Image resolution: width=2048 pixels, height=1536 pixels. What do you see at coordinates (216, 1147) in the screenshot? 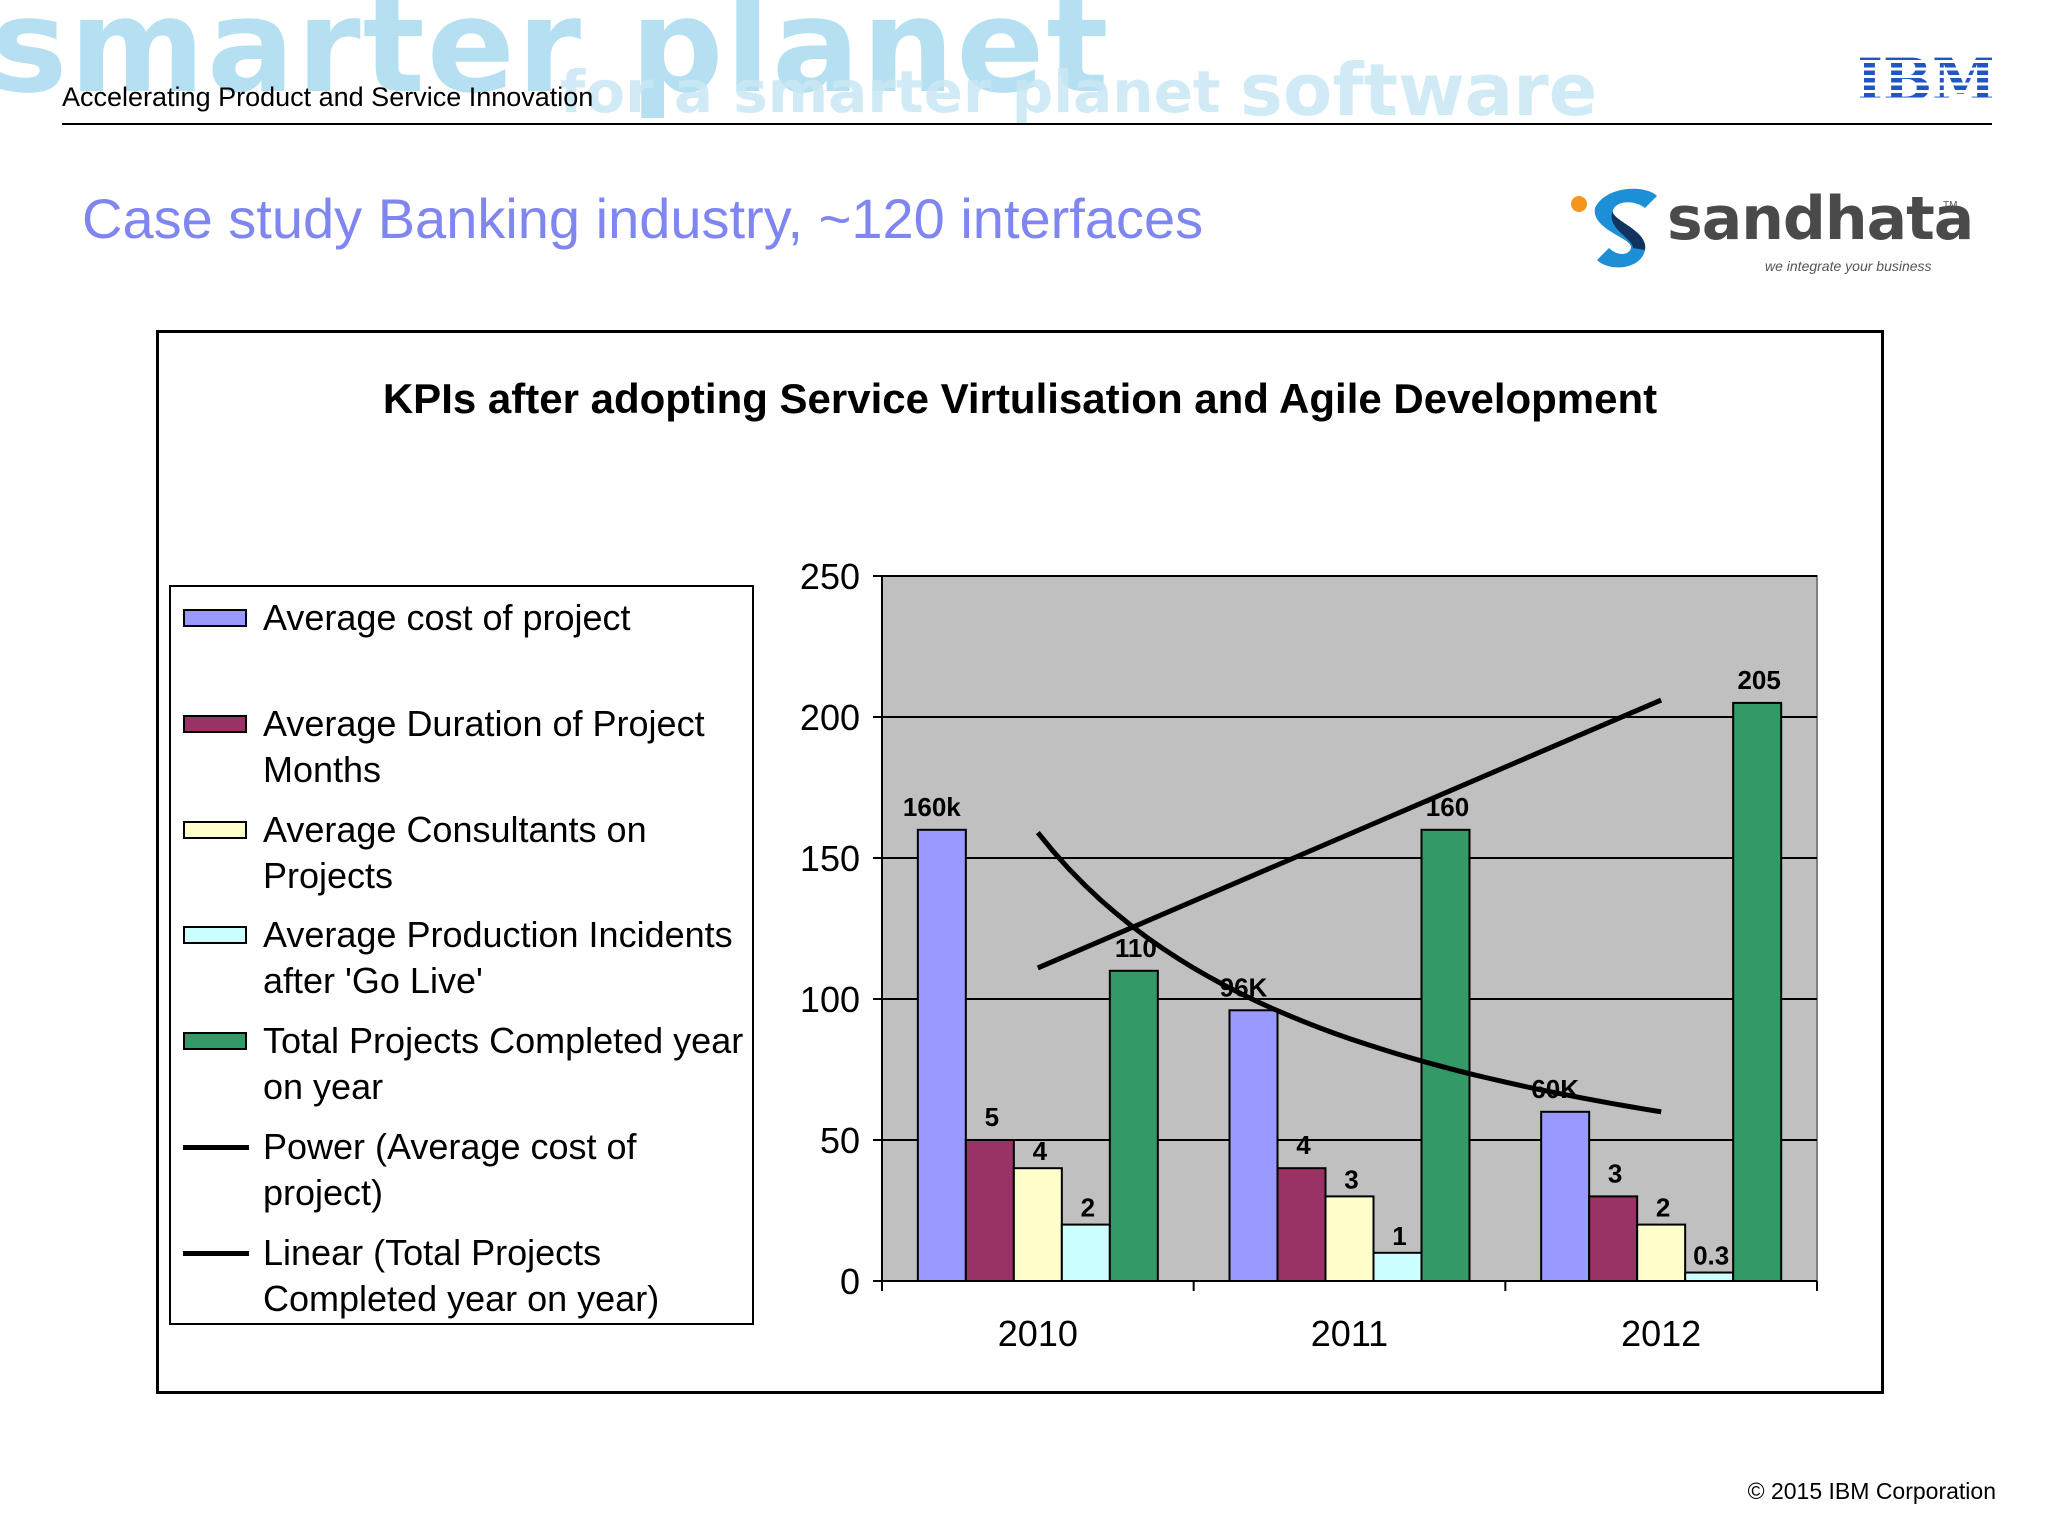
I see `legend-line-power` at bounding box center [216, 1147].